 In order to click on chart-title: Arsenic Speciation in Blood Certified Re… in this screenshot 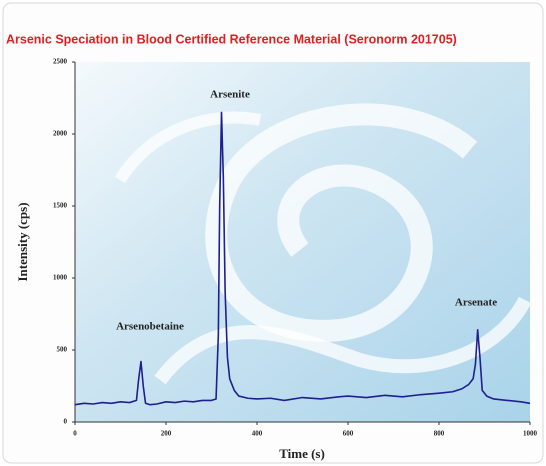, I will do `click(231, 39)`.